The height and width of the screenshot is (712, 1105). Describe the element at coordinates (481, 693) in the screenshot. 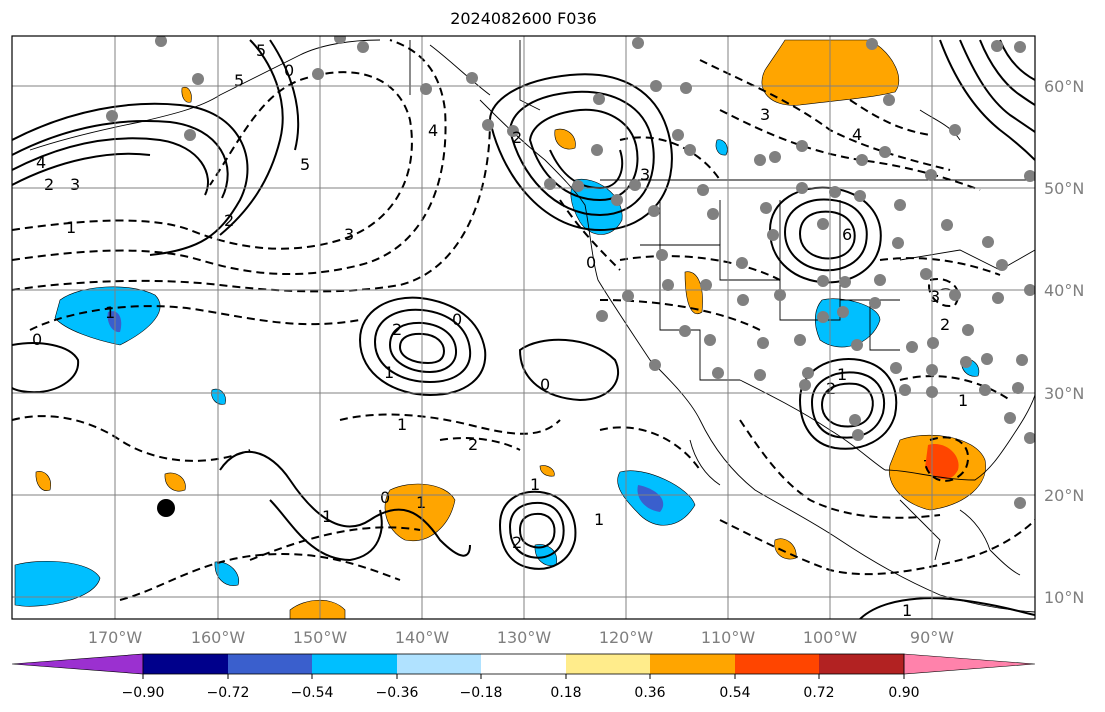

I see `colorbar-tick-label: −0.18` at that location.